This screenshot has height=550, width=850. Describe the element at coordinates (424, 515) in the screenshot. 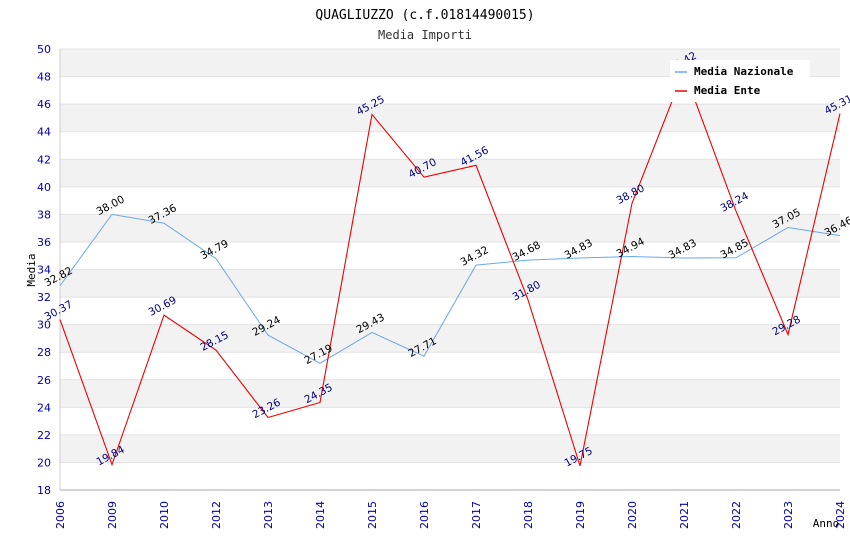

I see `x-tick-label: 2016` at that location.